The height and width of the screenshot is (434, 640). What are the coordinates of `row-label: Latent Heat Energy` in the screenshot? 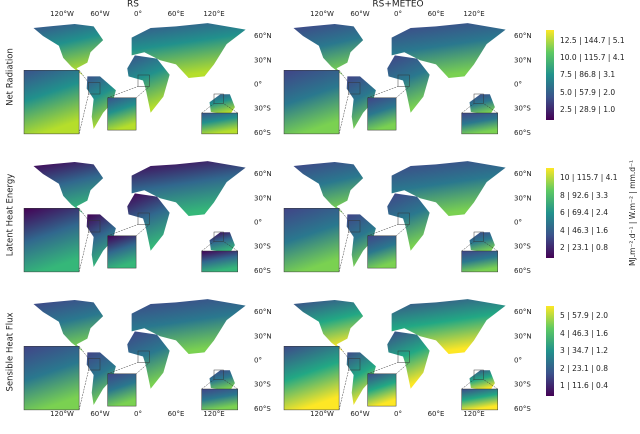 It's located at (11, 215).